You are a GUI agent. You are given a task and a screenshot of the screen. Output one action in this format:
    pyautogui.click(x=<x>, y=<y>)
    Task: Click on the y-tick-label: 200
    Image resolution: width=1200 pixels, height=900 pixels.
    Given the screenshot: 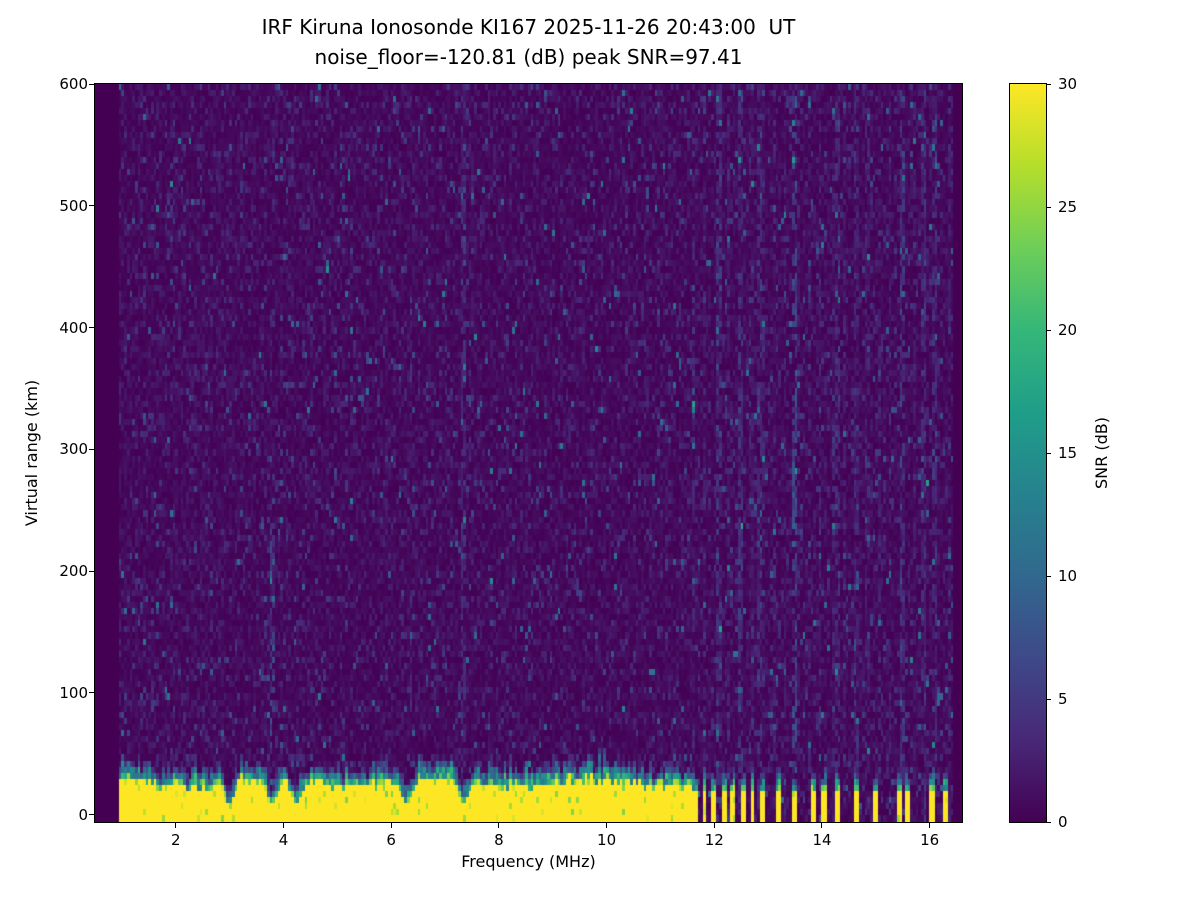 What is the action you would take?
    pyautogui.click(x=73, y=571)
    